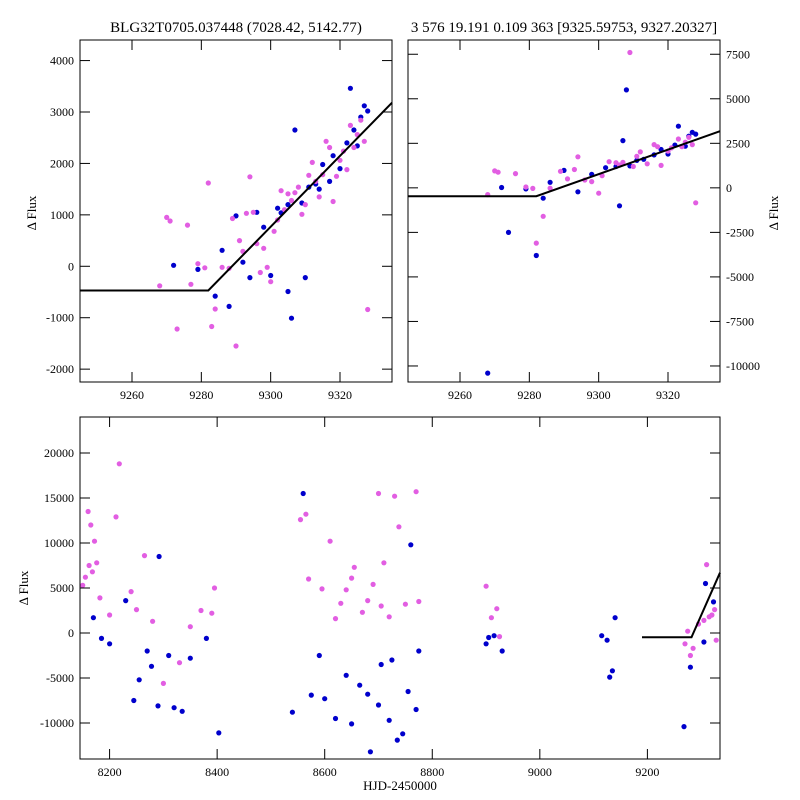  Describe the element at coordinates (62, 112) in the screenshot. I see `y-tick-label: 3000` at that location.